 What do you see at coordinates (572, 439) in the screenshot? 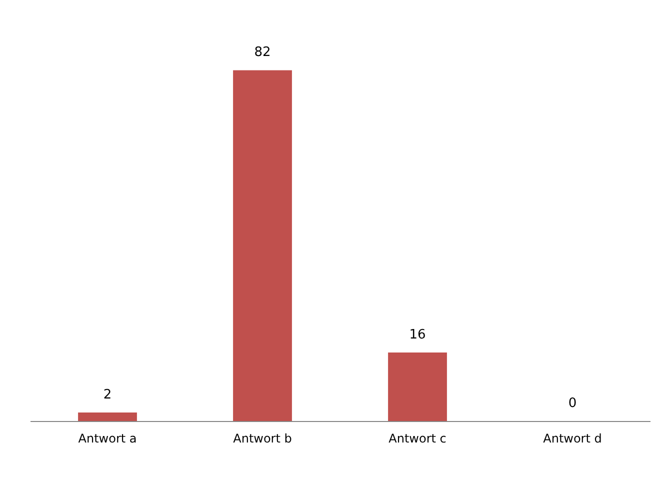
I see `x-tick-label: Antwort d` at bounding box center [572, 439].